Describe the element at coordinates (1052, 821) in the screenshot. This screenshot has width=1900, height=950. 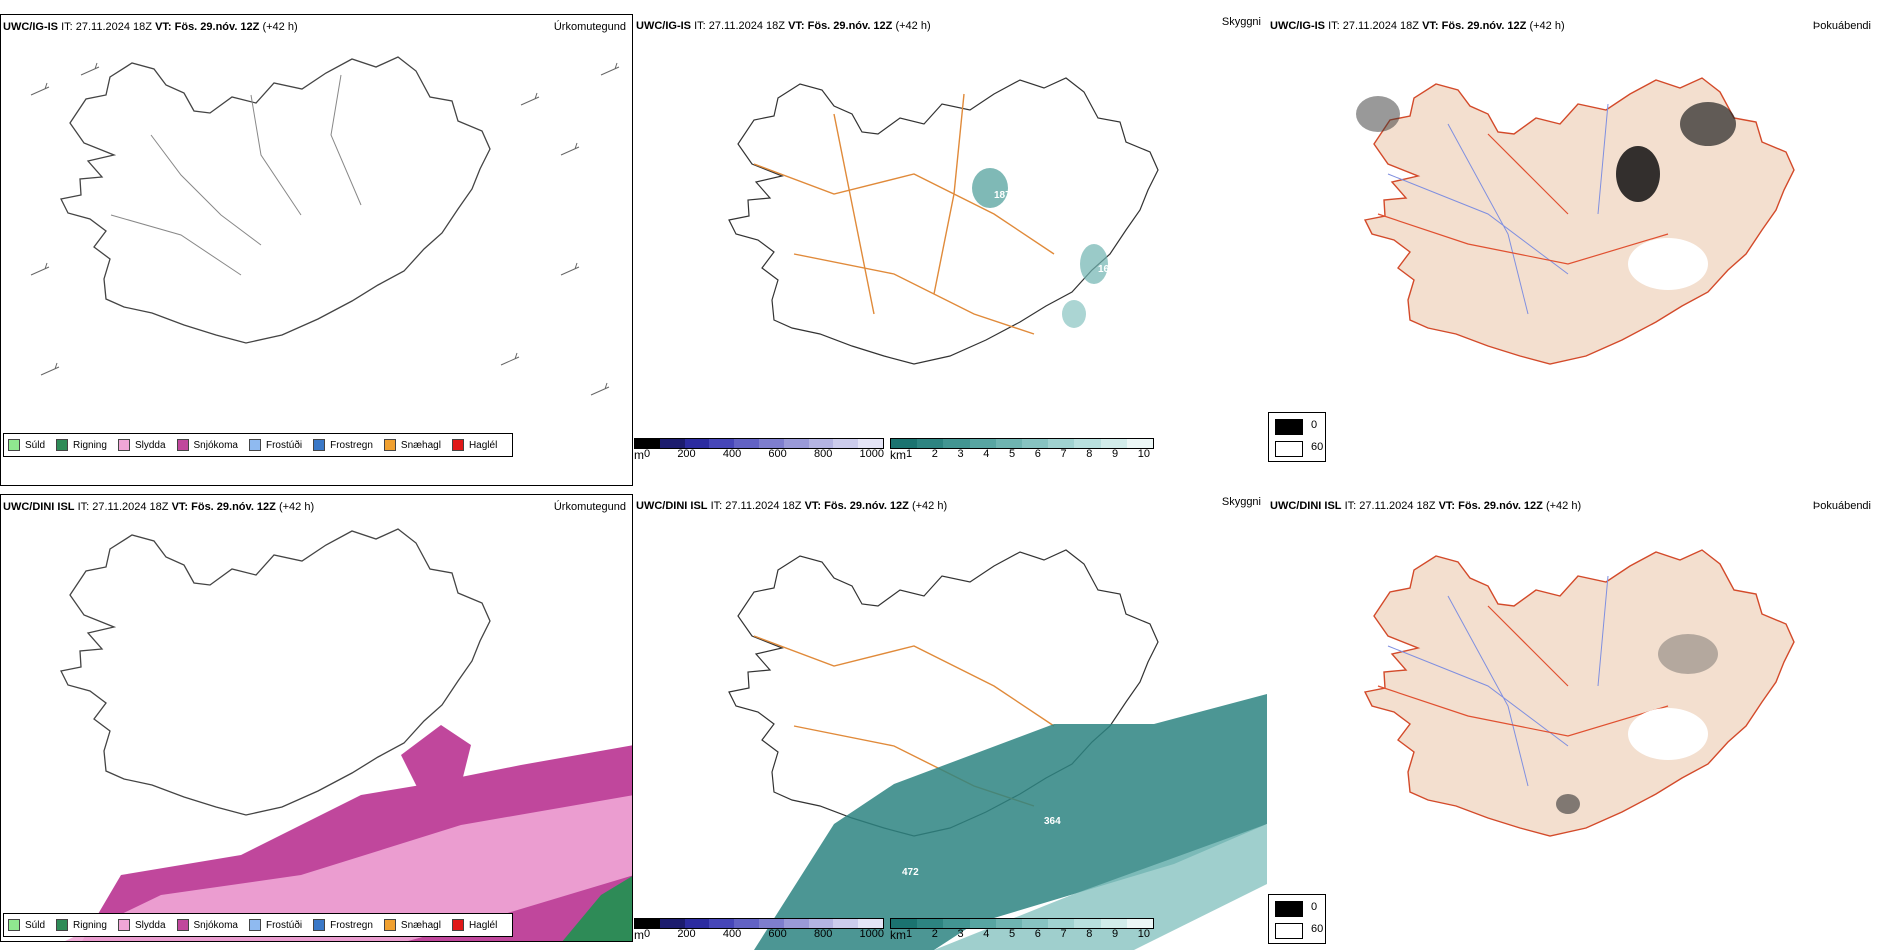
I see `visibility-value-label: 364` at that location.